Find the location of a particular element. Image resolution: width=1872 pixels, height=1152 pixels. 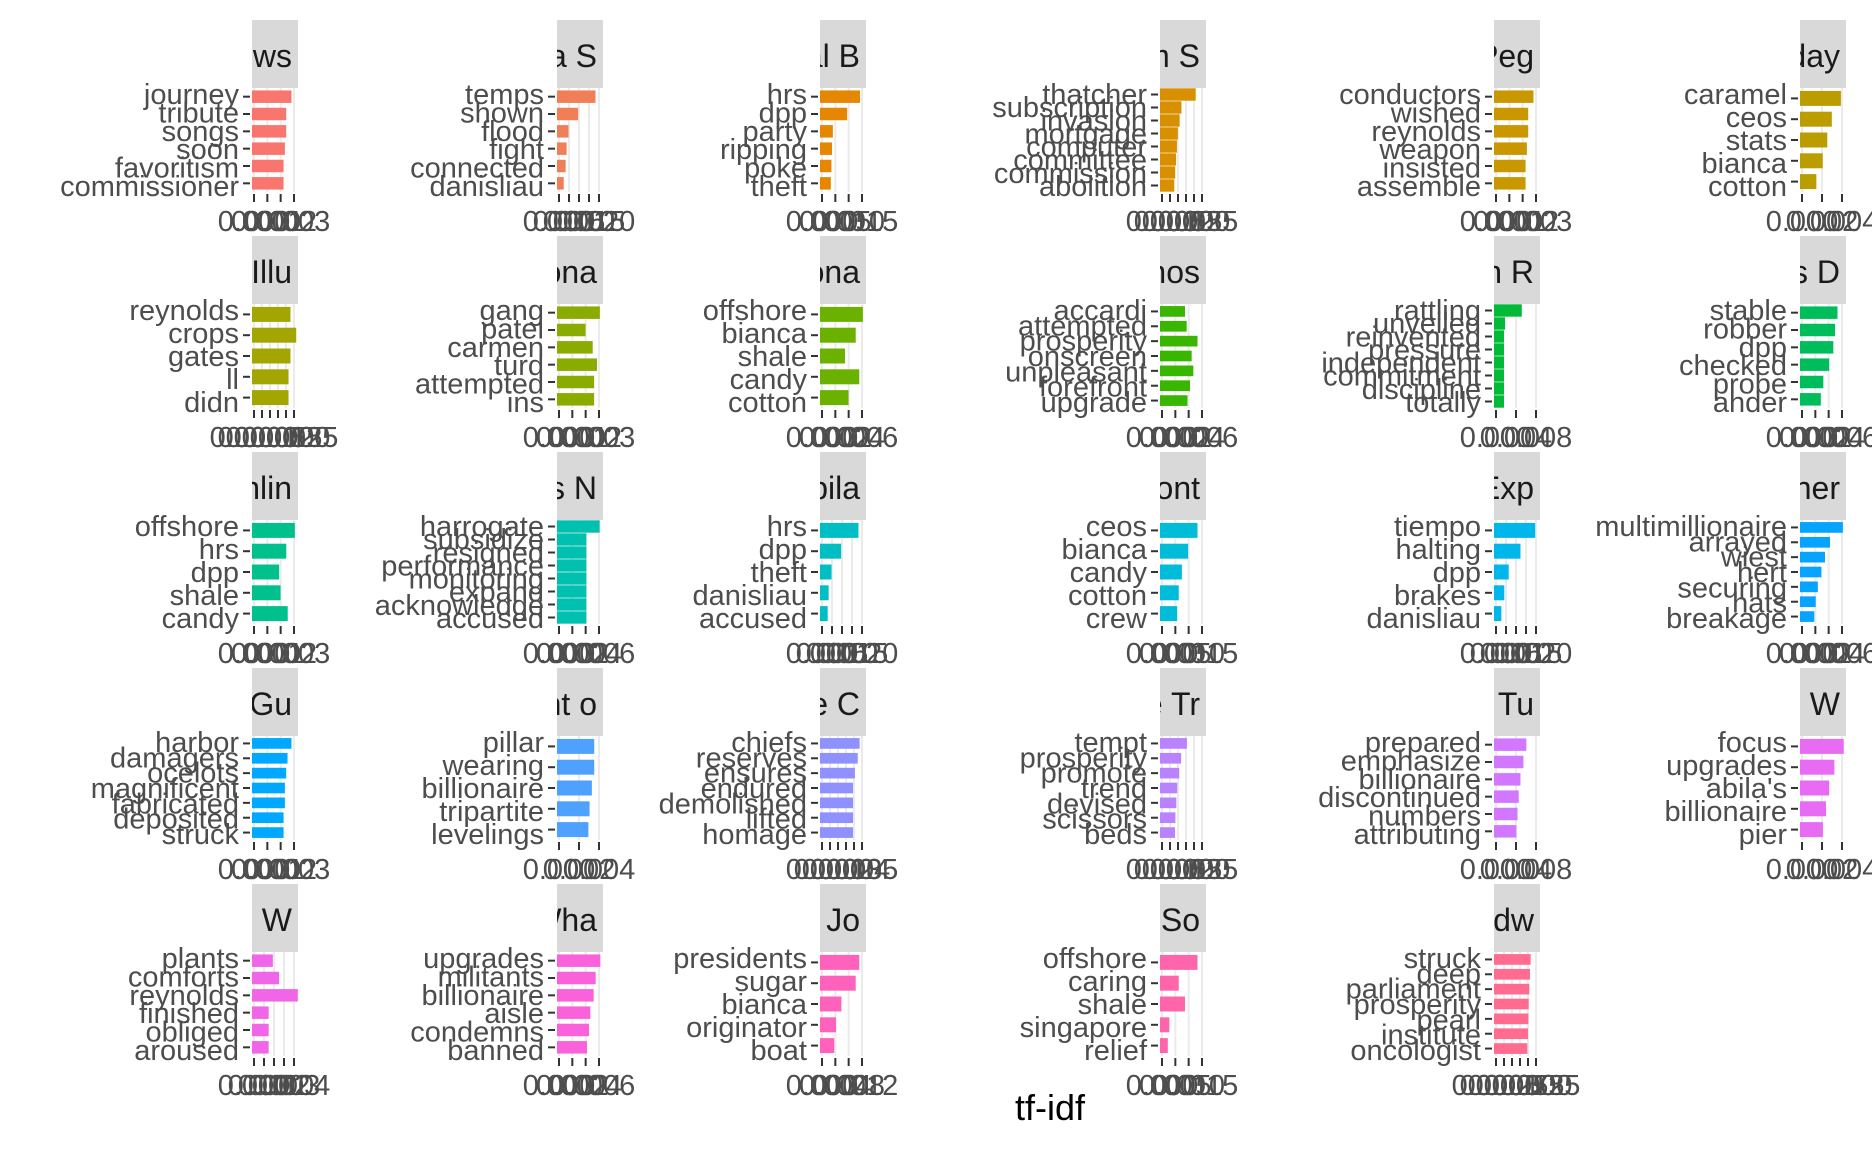

word-label: multimillionaire is located at coordinates (1691, 527).